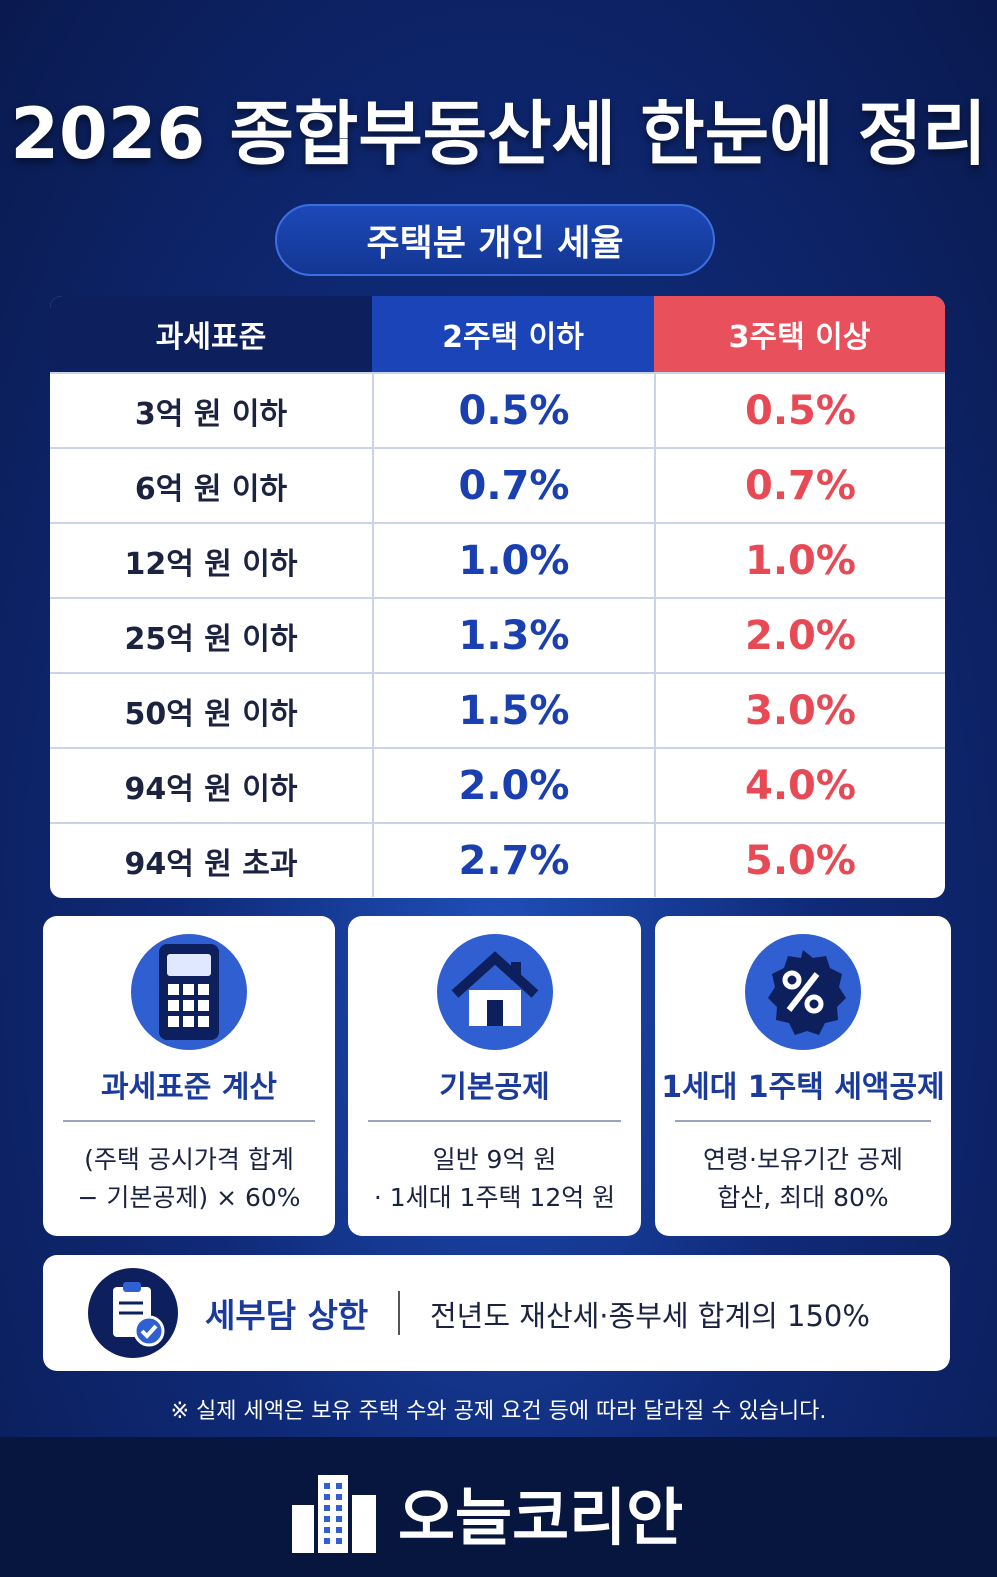 The height and width of the screenshot is (1577, 997). Describe the element at coordinates (211, 709) in the screenshot. I see `table-cell: 50억 원 이하` at that location.